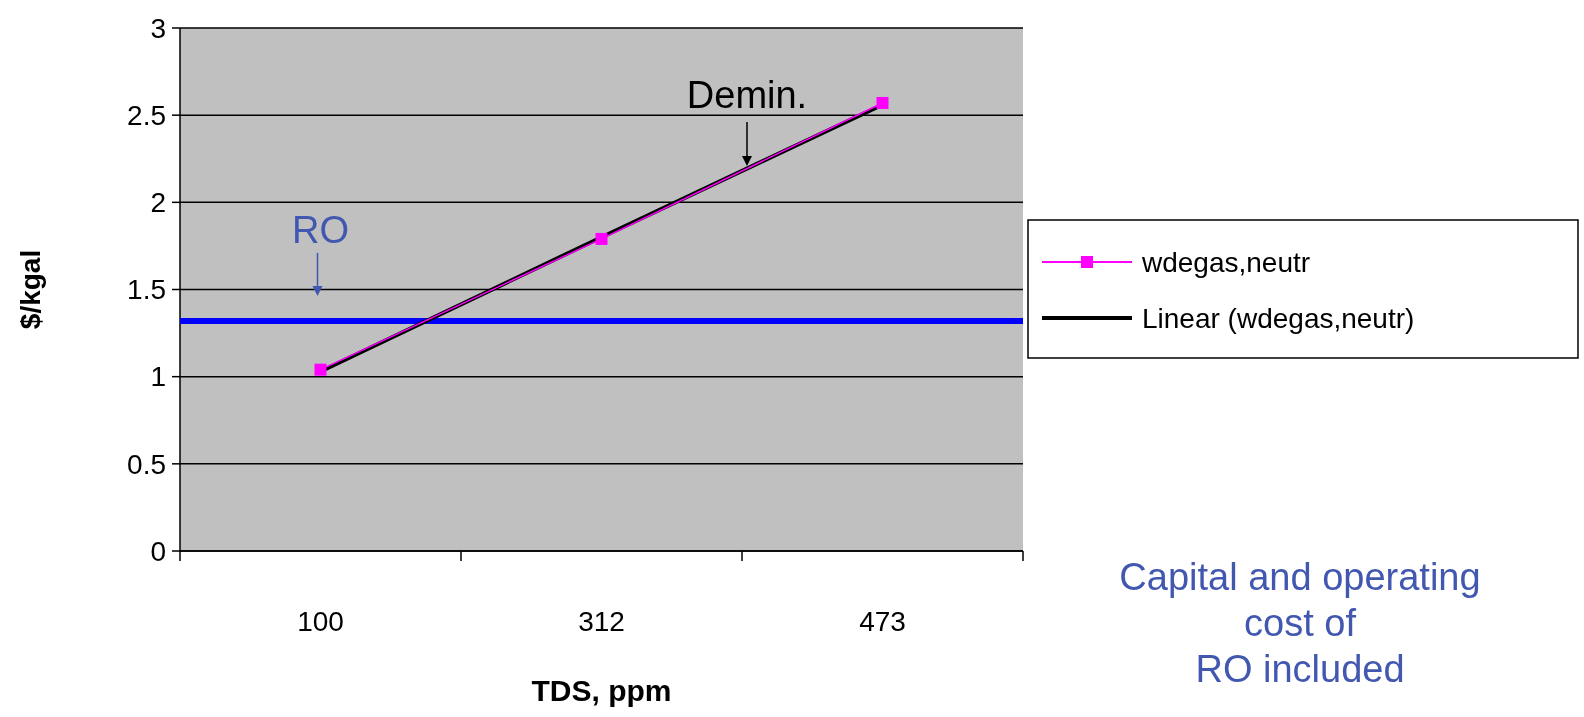 The image size is (1584, 717). I want to click on x-axis-title: TDS, ppm, so click(601, 690).